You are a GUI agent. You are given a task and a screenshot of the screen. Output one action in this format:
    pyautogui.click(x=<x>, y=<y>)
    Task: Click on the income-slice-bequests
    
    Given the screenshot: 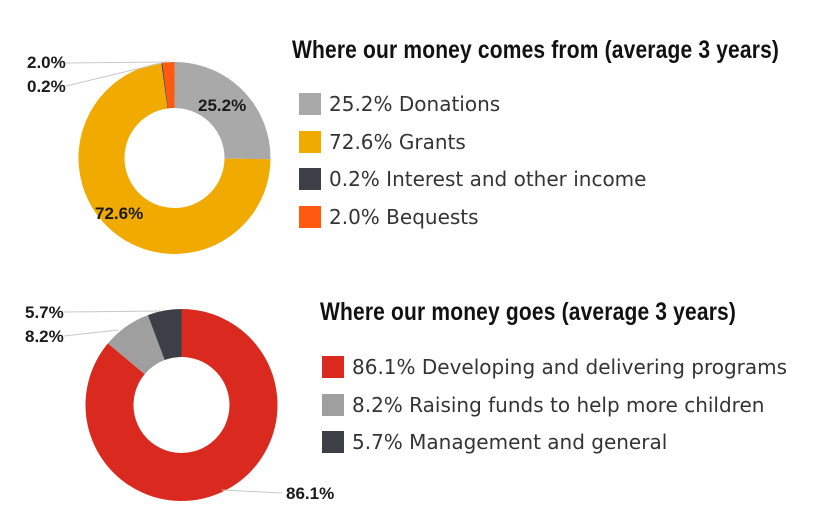 What is the action you would take?
    pyautogui.click(x=168, y=85)
    